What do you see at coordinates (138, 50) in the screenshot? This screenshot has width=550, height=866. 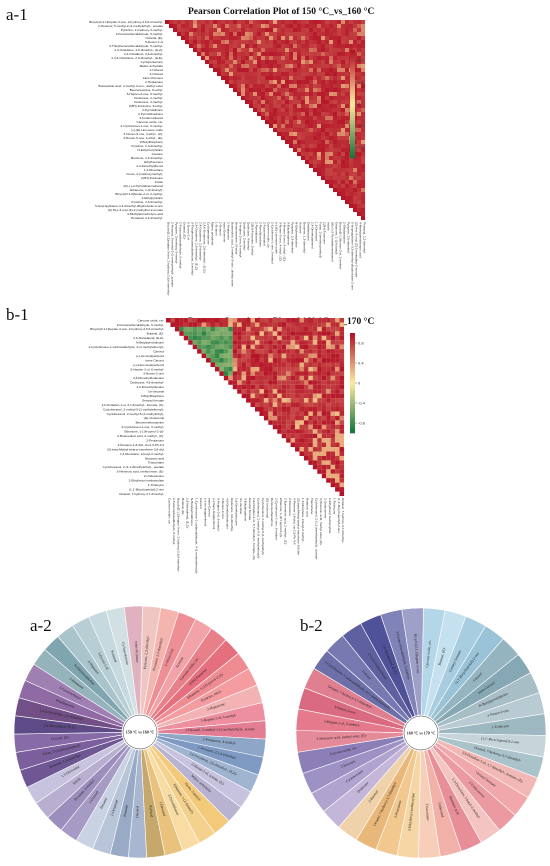 I see `row-label: 2,4-Octadiene, 2,6-dimethyl-, (E,Z)-` at bounding box center [138, 50].